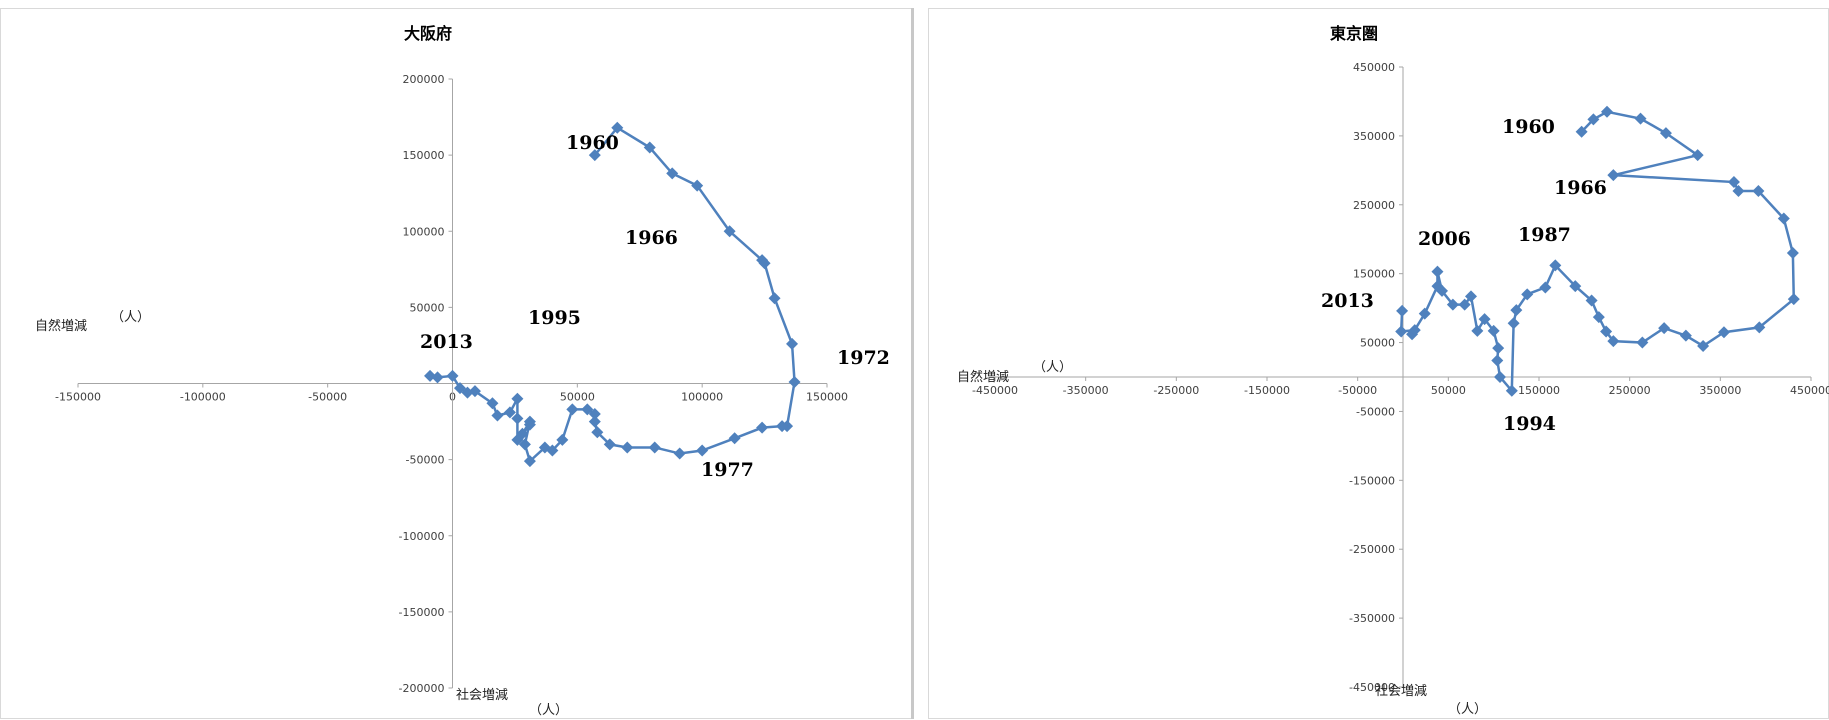 This screenshot has width=1829, height=720. I want to click on y-tick-label: -450000, so click(1372, 687).